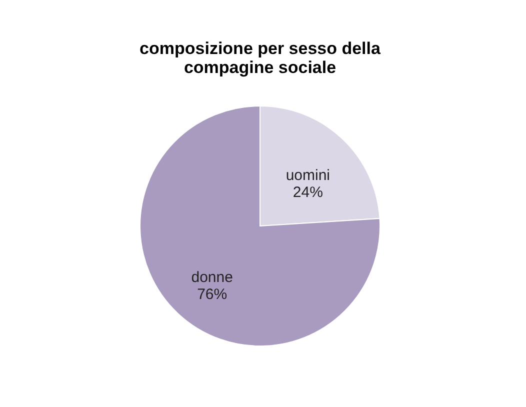  I want to click on data-label: 24%, so click(307, 192).